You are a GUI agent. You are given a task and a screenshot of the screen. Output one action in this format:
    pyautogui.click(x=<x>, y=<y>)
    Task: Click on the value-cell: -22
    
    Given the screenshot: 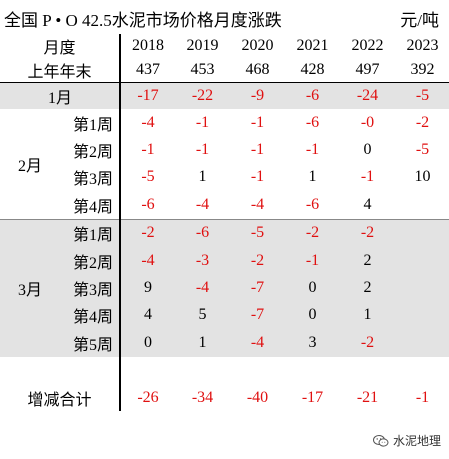 What is the action you would take?
    pyautogui.click(x=203, y=95)
    